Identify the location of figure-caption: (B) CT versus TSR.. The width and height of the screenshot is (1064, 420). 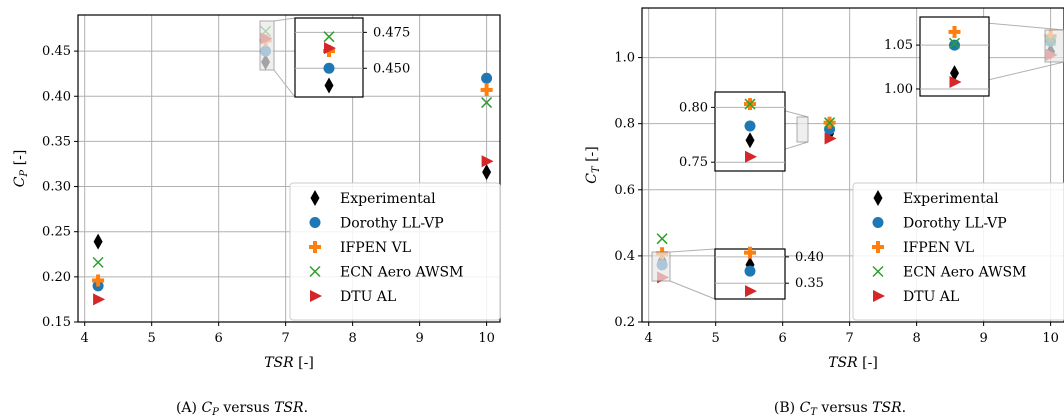
(840, 409).